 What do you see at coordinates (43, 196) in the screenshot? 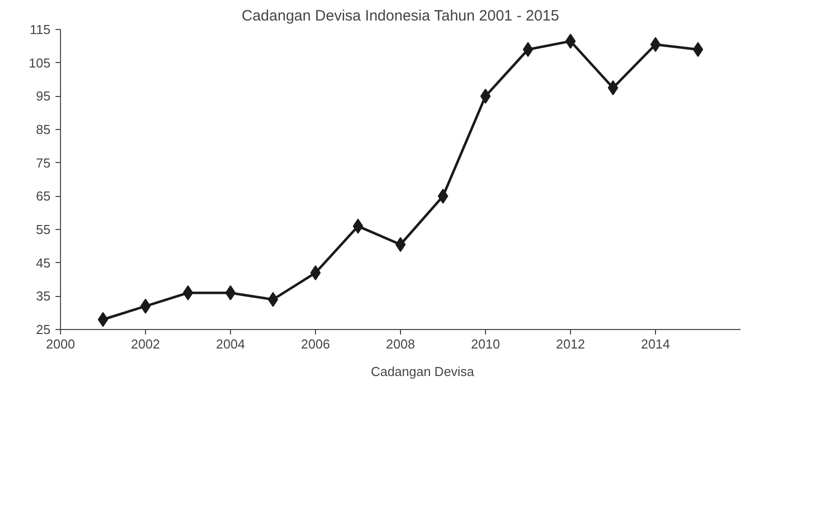
I see `y-tick-label: 65` at bounding box center [43, 196].